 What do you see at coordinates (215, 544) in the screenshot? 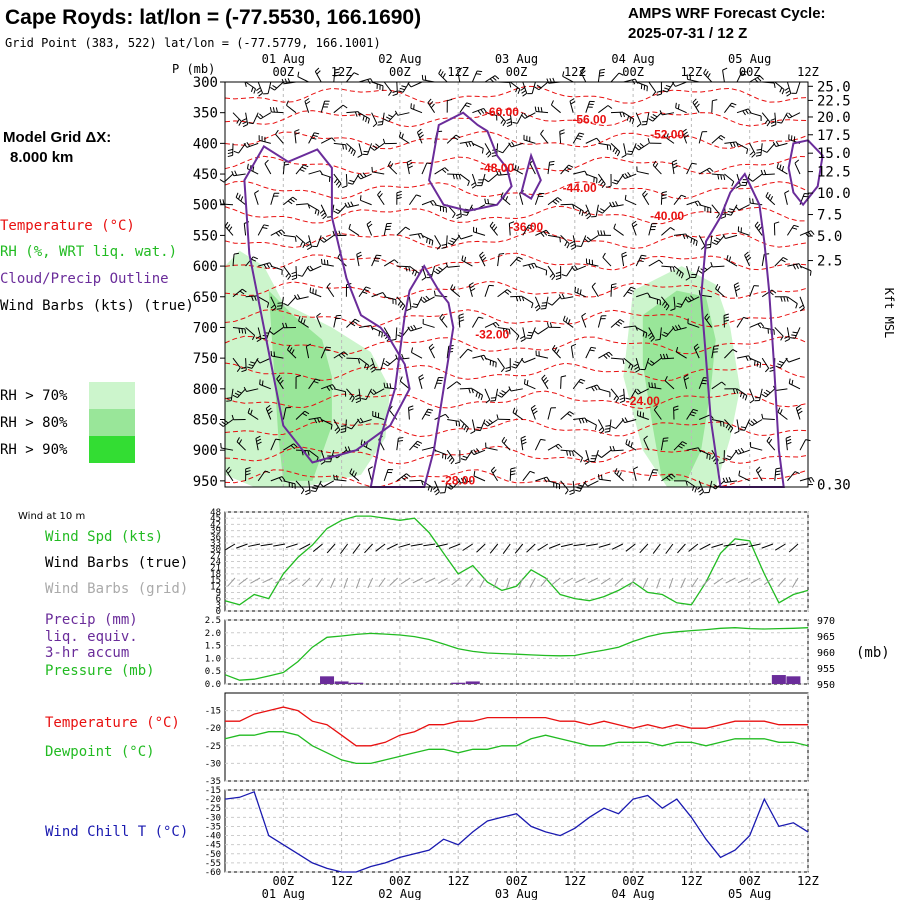
I see `value-tick-label: 33` at bounding box center [215, 544].